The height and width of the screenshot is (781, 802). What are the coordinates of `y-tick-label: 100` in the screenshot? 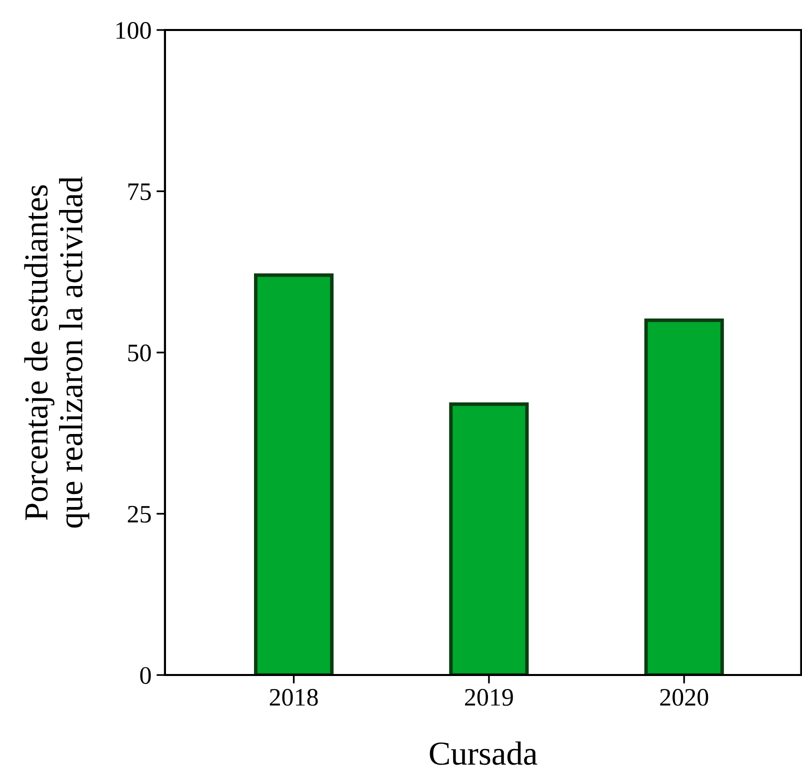 It's located at (133, 30).